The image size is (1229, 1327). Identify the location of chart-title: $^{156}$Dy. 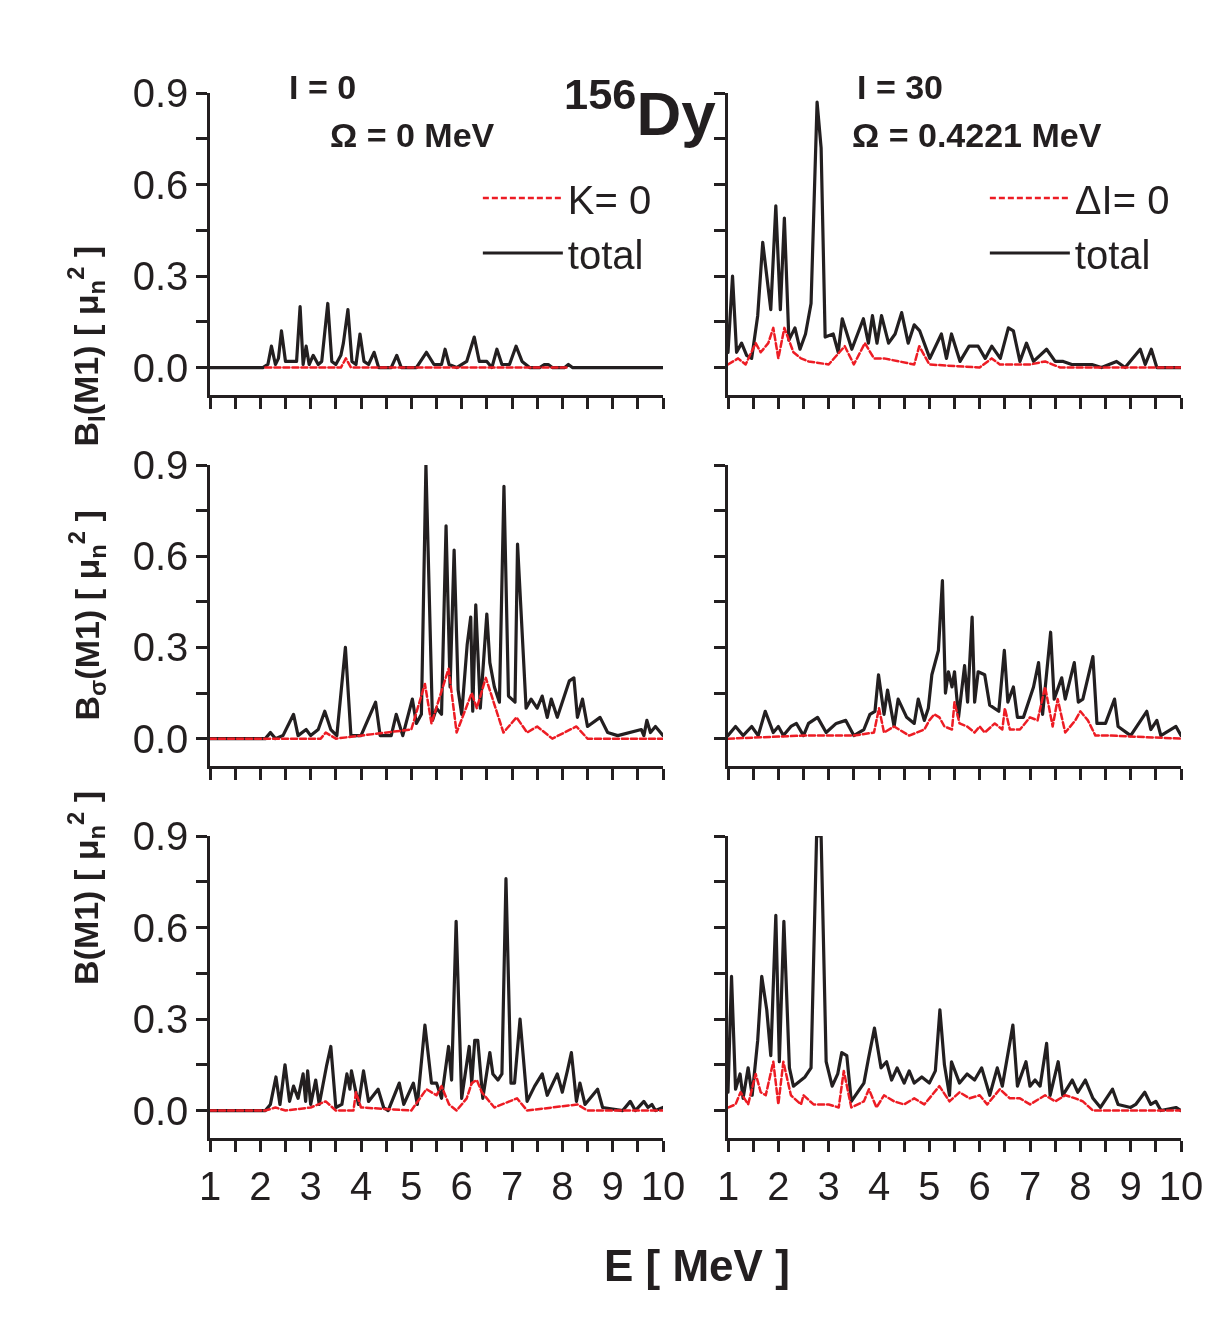
(640, 109).